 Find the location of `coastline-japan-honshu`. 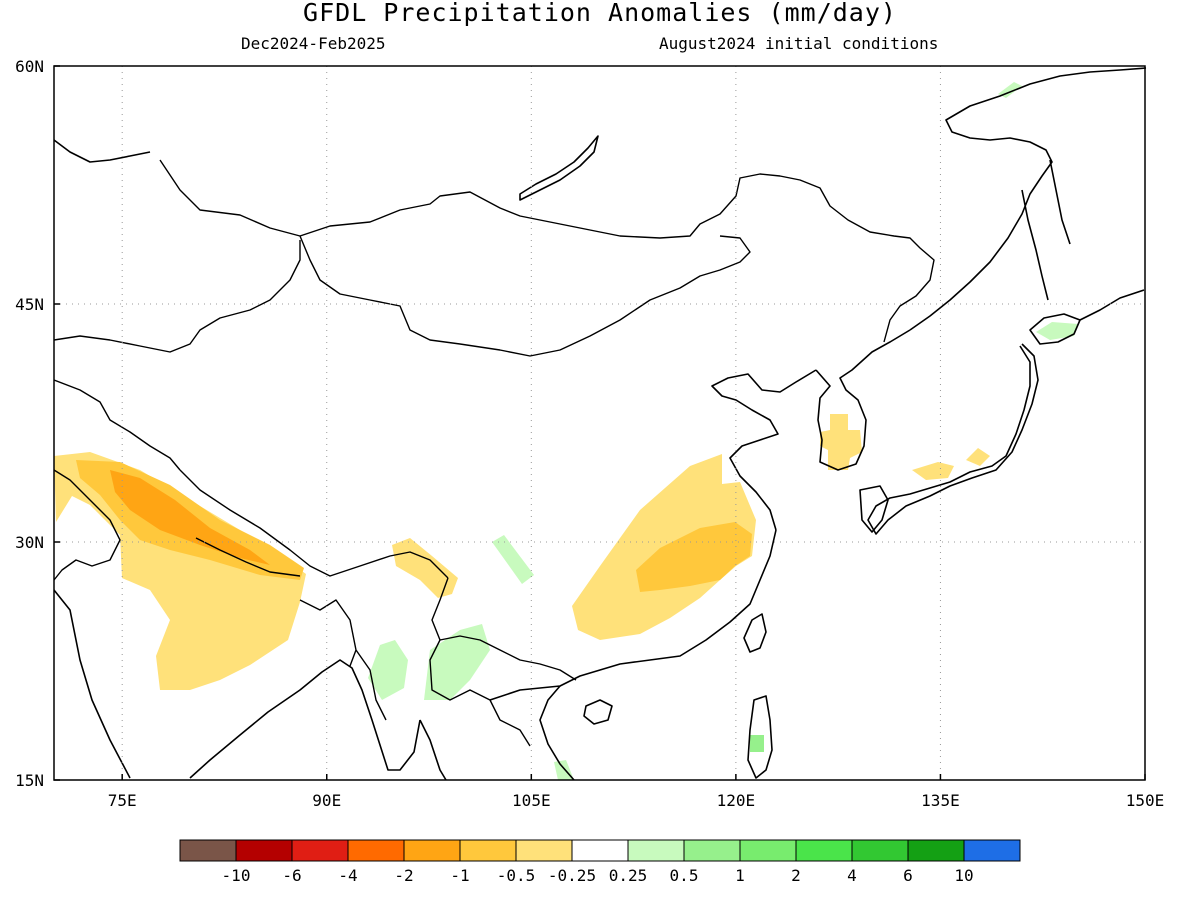

coastline-japan-honshu is located at coordinates (953, 439).